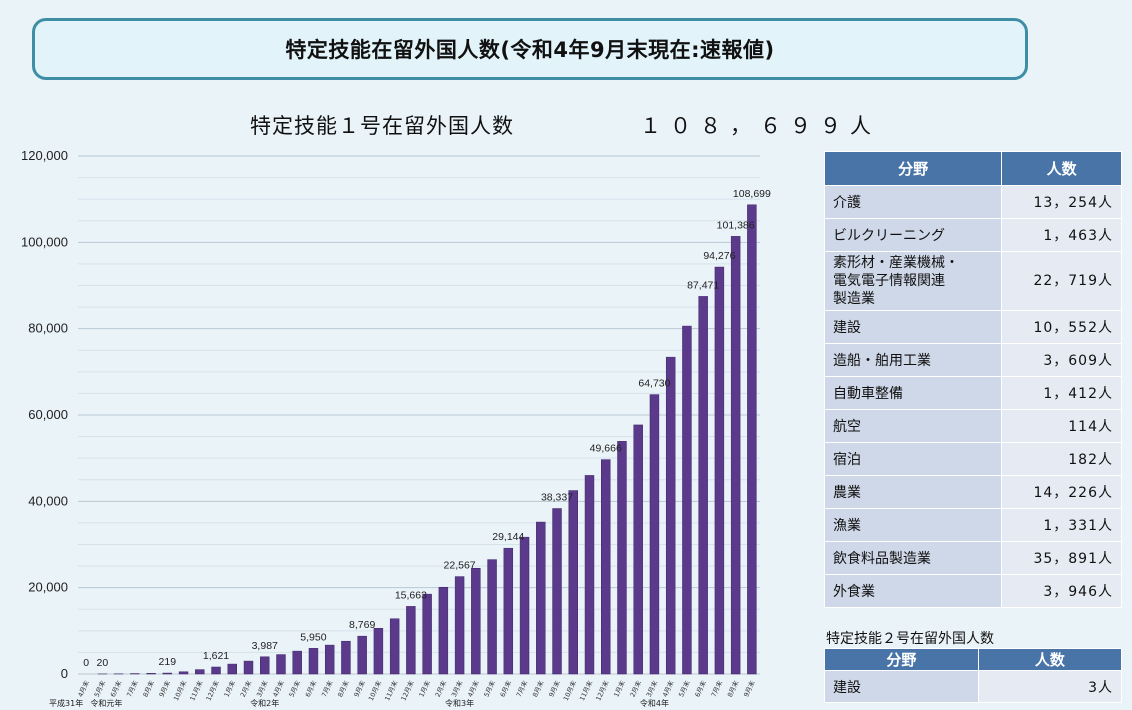 This screenshot has height=710, width=1132. What do you see at coordinates (972, 426) in the screenshot?
I see `table-row: 航空 114人` at bounding box center [972, 426].